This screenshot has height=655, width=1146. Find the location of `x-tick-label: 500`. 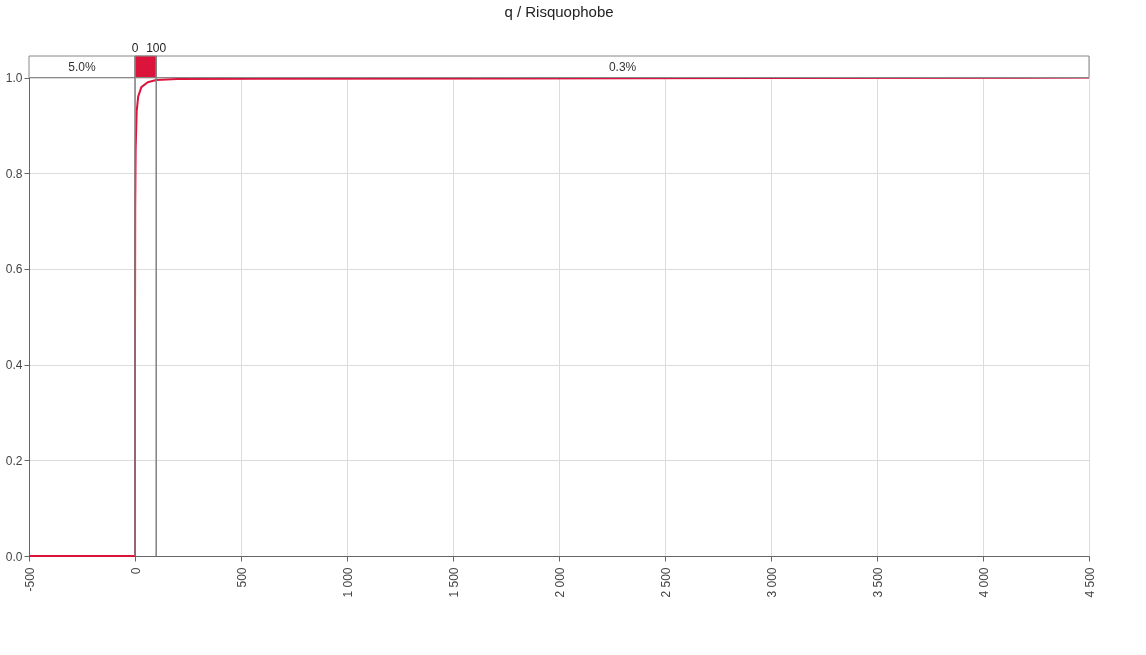

x-tick-label: 500 is located at coordinates (241, 577).